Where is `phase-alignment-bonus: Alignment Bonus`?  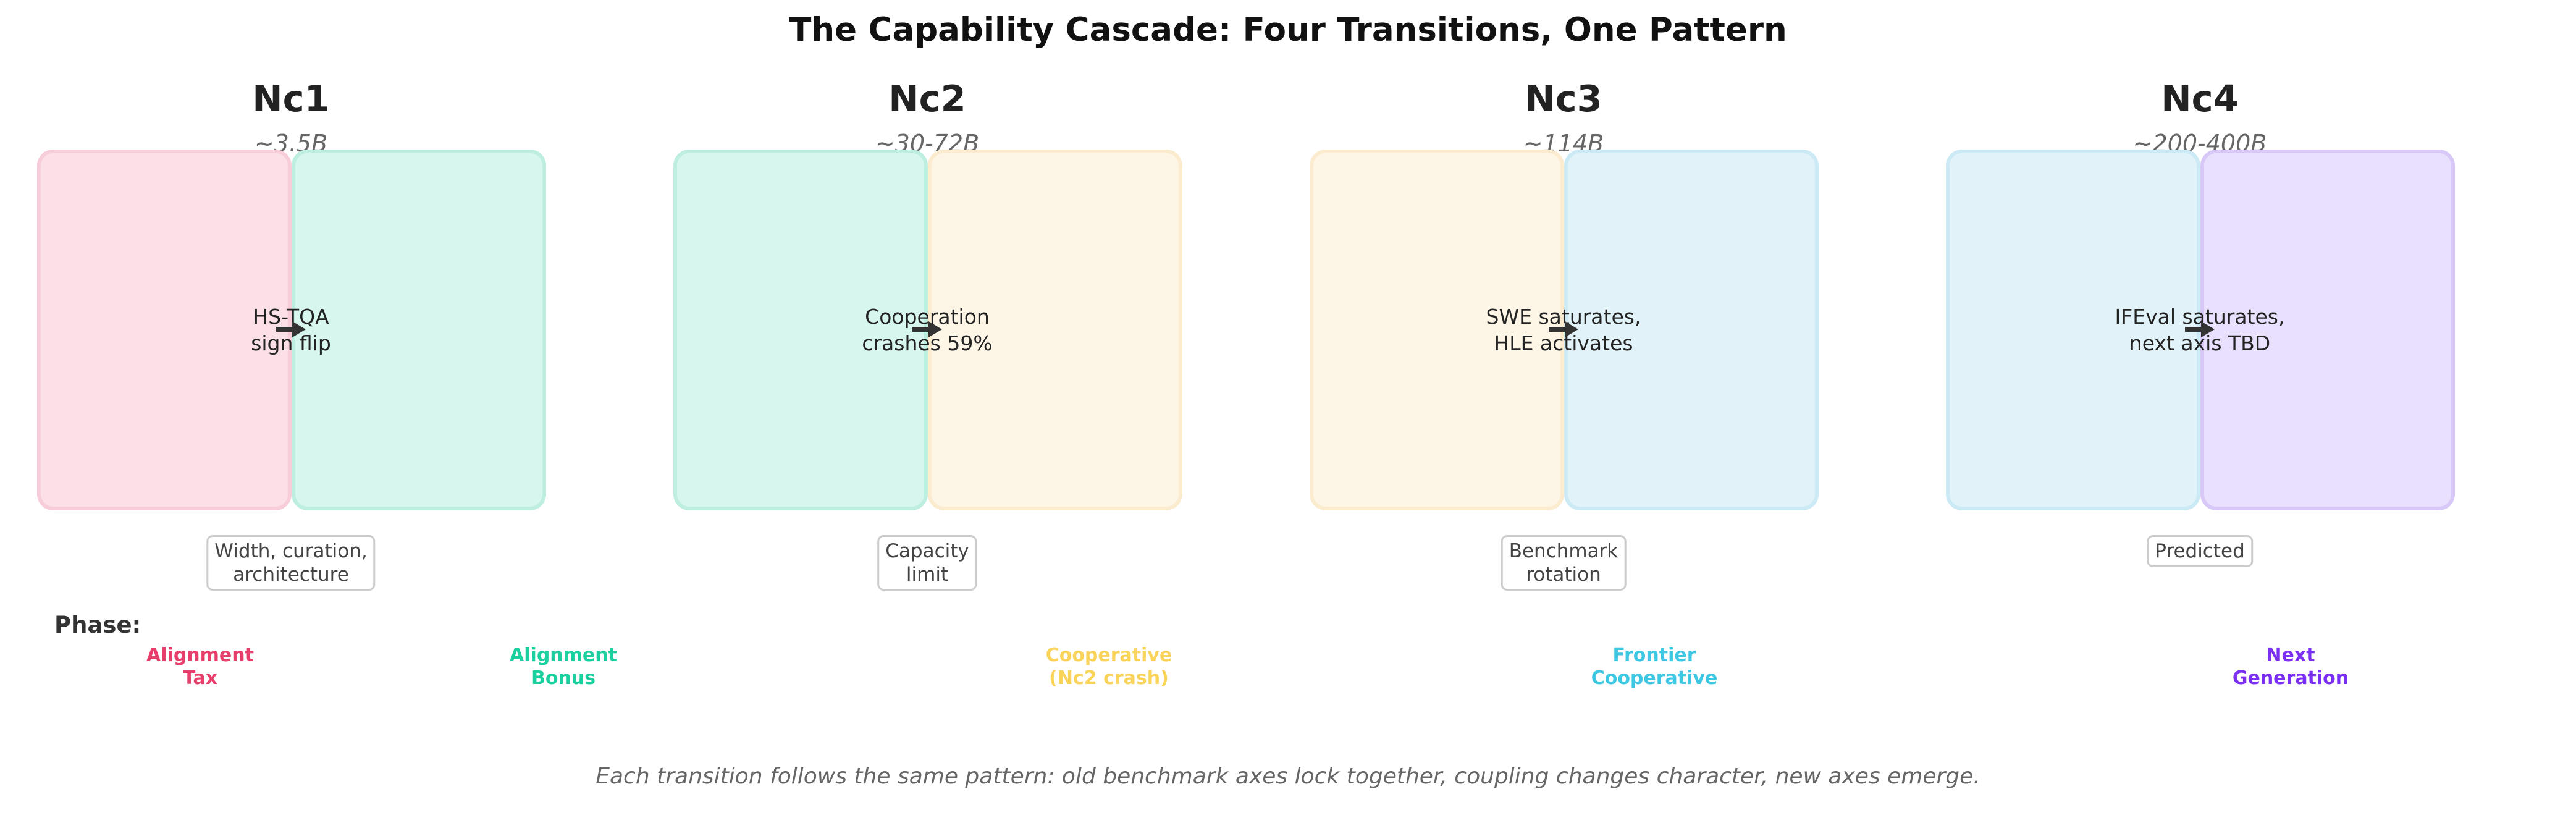
phase-alignment-bonus: Alignment Bonus is located at coordinates (563, 667).